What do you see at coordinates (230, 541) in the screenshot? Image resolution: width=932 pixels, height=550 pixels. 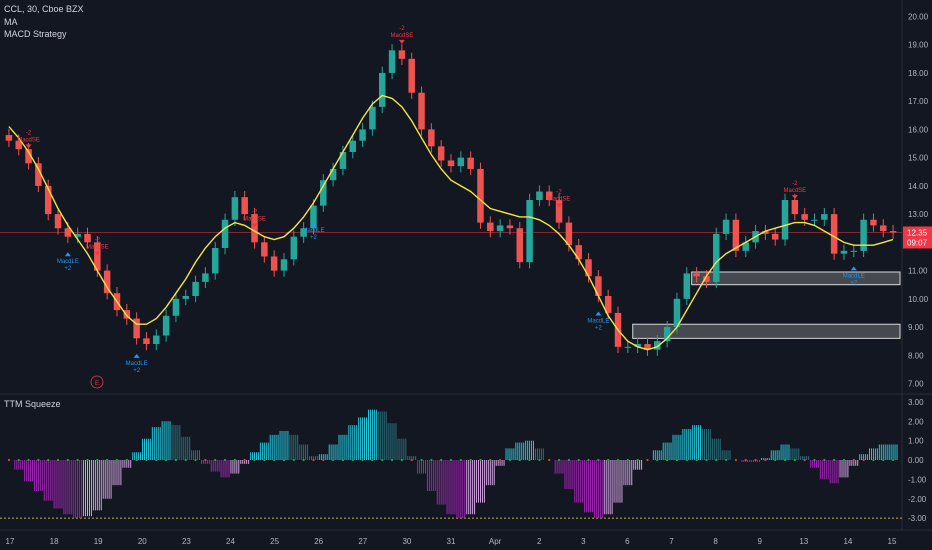 I see `time-axis-label: 24` at bounding box center [230, 541].